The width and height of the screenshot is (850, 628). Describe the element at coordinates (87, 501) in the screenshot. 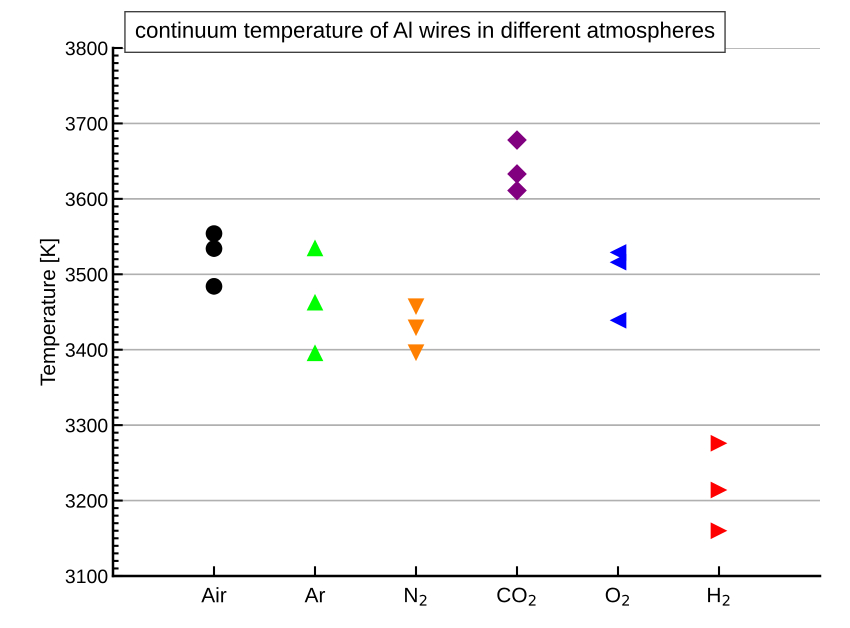

I see `y-tick-label: 3200` at that location.